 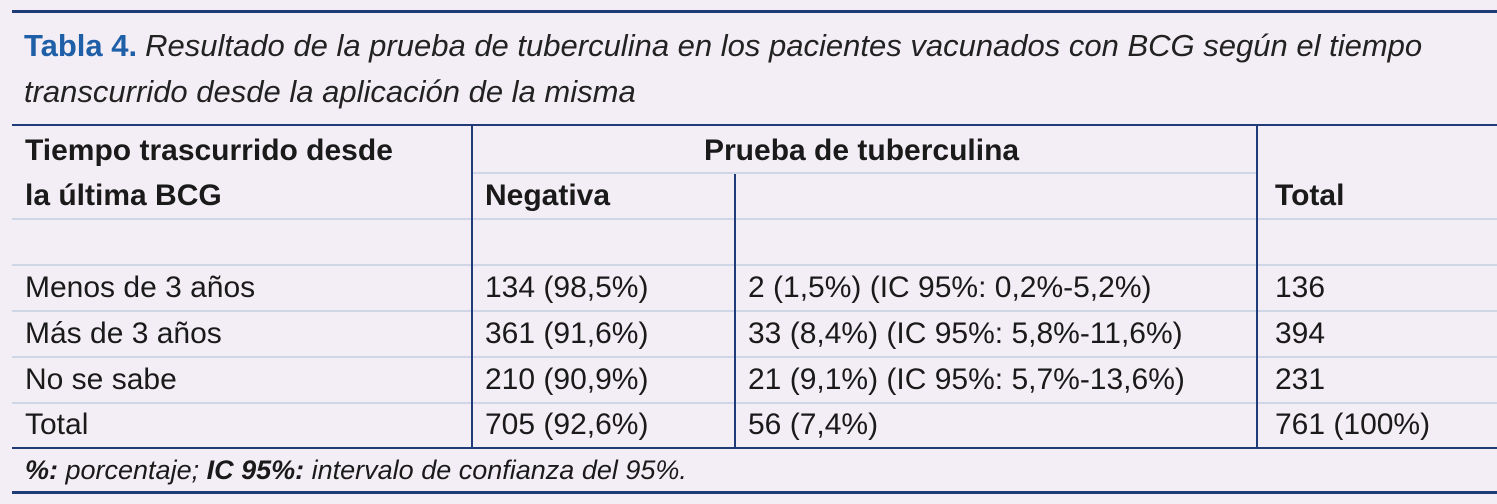 What do you see at coordinates (1300, 379) in the screenshot?
I see `cell: 231` at bounding box center [1300, 379].